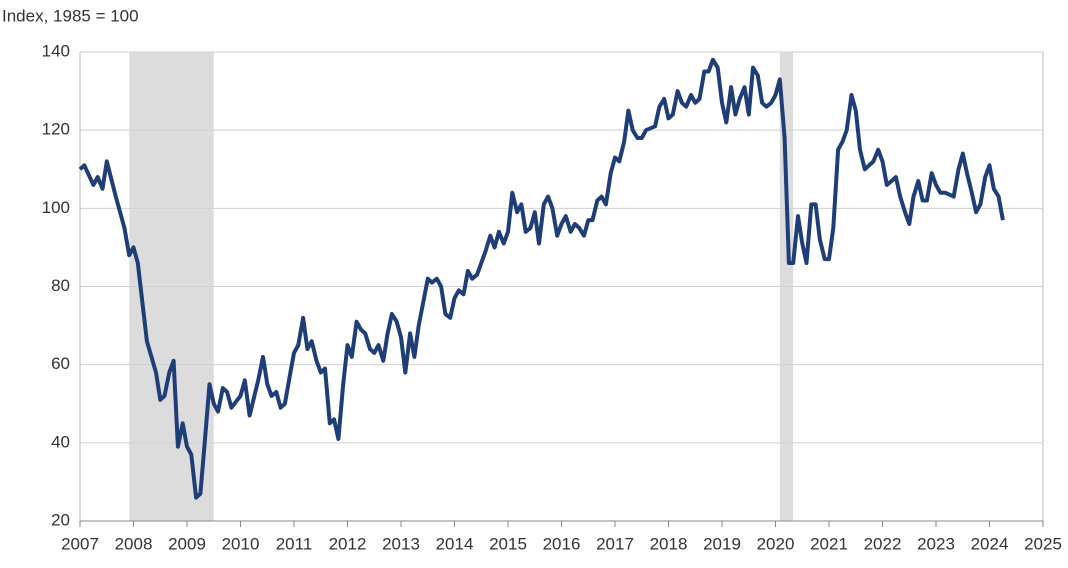  Describe the element at coordinates (829, 543) in the screenshot. I see `x-tick-label: 2021` at that location.